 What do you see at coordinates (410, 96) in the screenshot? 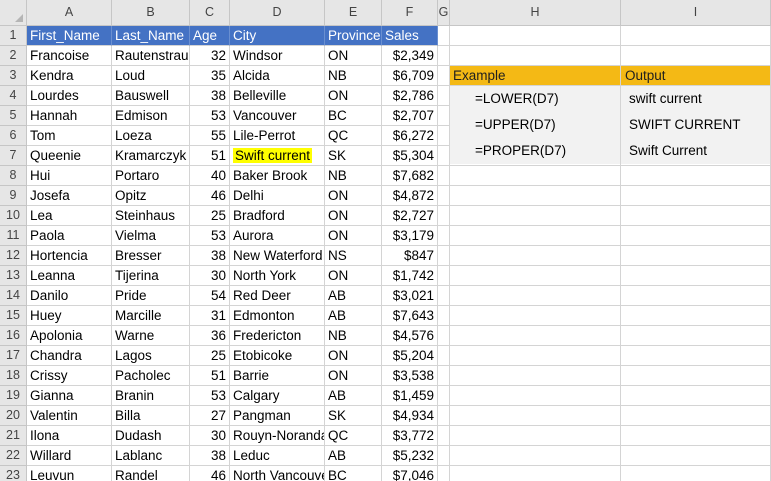
I see `table-cell: $2,786` at bounding box center [410, 96].